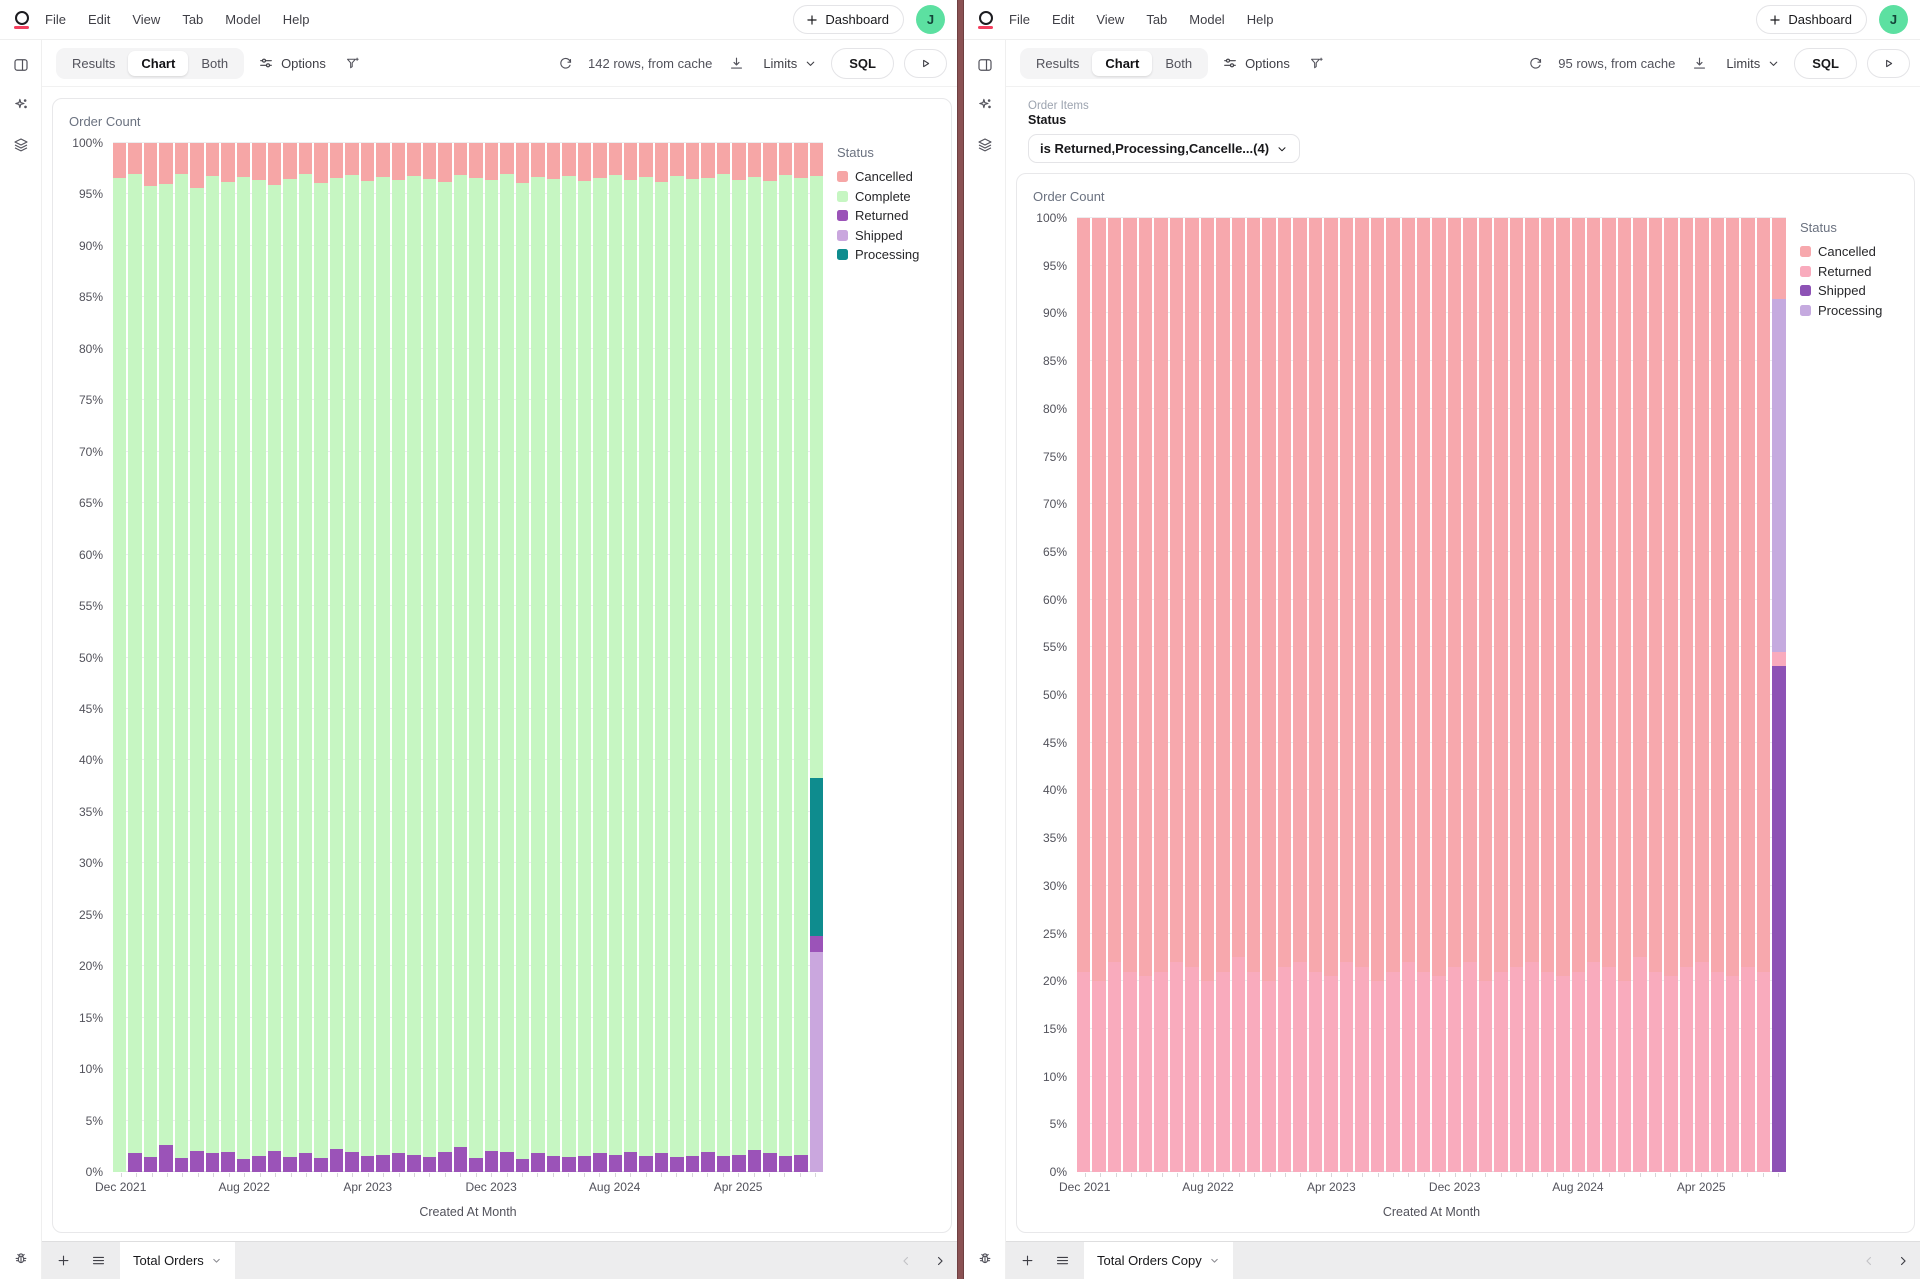 This screenshot has height=1279, width=1920. I want to click on panel-toggle-icon, so click(985, 65).